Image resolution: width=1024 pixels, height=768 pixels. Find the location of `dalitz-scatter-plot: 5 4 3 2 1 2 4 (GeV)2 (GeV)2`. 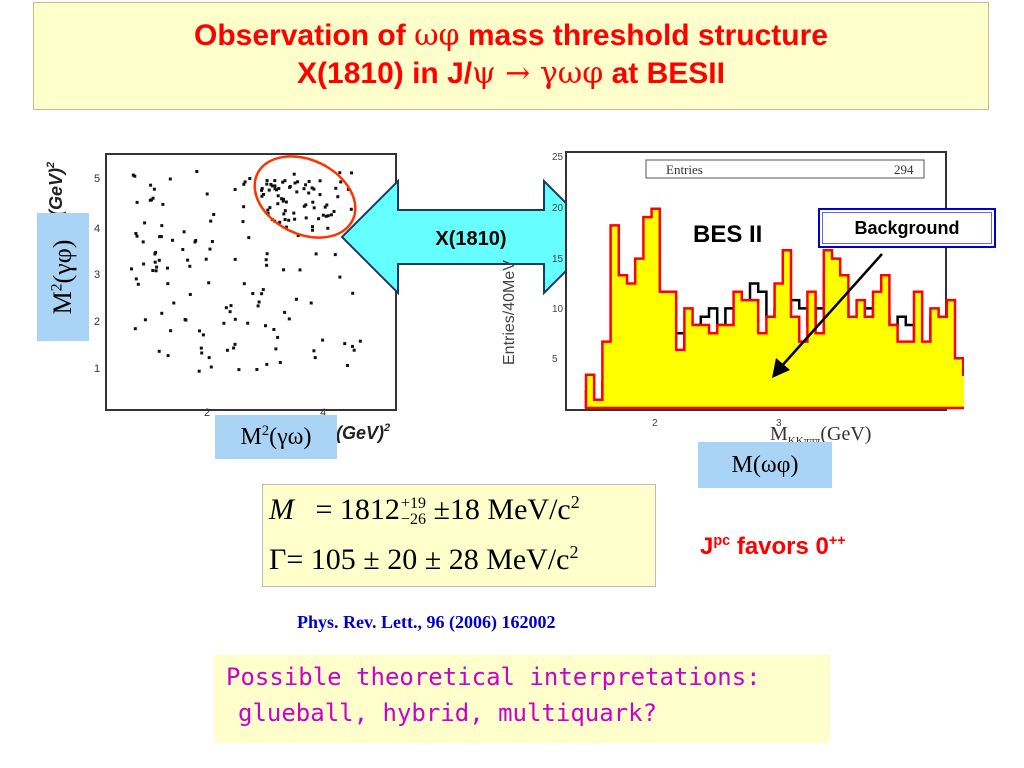

dalitz-scatter-plot: 5 4 3 2 1 2 4 (GeV)2 (GeV)2 is located at coordinates (221, 298).